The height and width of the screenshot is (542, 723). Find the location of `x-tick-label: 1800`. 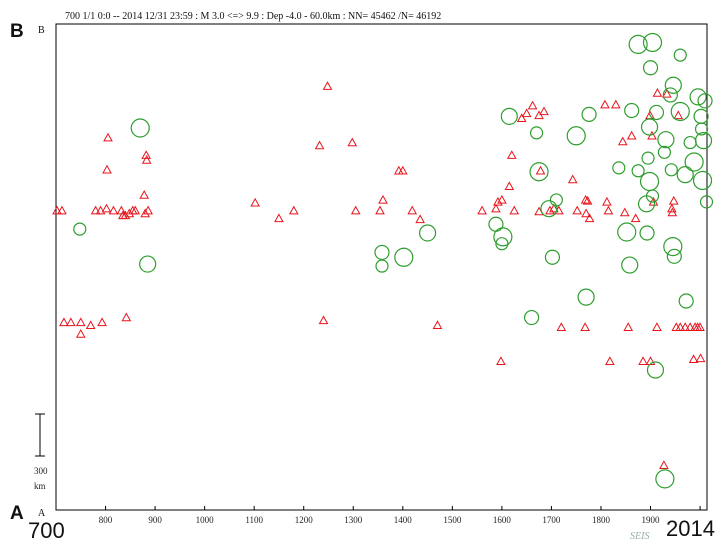

x-tick-label: 1800 is located at coordinates (601, 520).